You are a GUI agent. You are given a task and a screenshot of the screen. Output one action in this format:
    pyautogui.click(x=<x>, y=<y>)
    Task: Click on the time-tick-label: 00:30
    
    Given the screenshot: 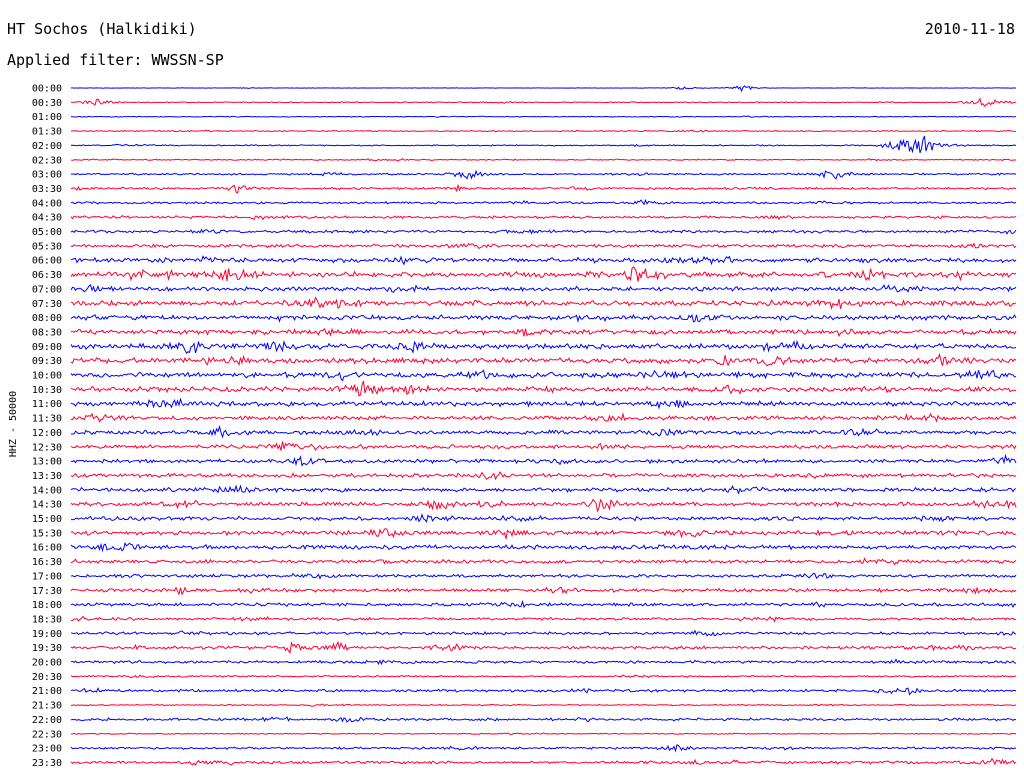 What is the action you would take?
    pyautogui.click(x=47, y=103)
    